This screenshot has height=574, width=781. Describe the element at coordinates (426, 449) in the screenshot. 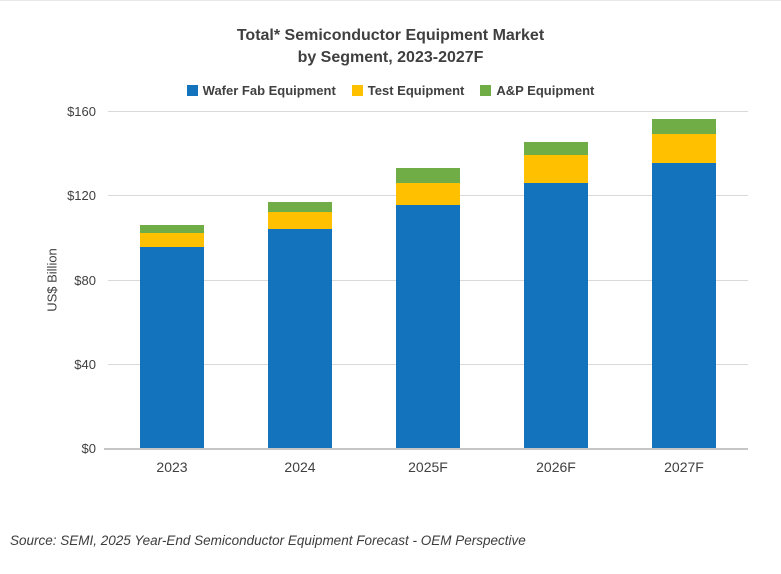

I see `x-axis-line` at that location.